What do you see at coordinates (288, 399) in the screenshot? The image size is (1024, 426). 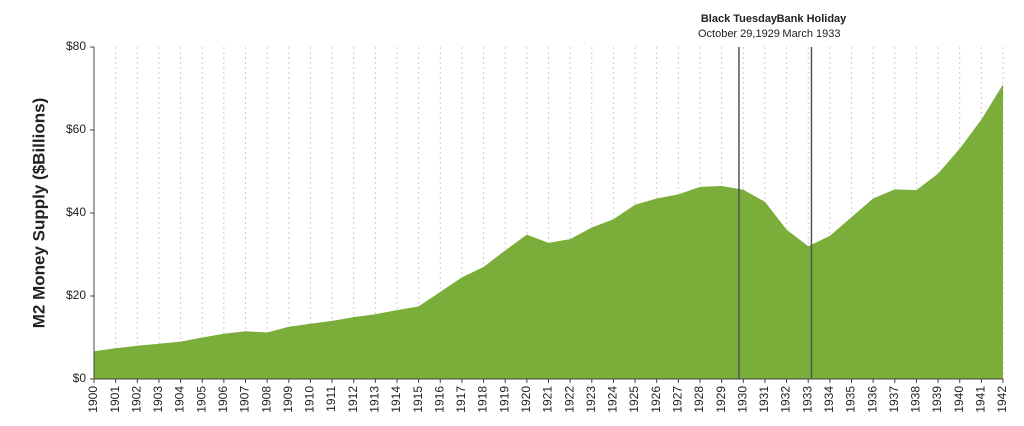 I see `x-tick-label: 1909` at bounding box center [288, 399].